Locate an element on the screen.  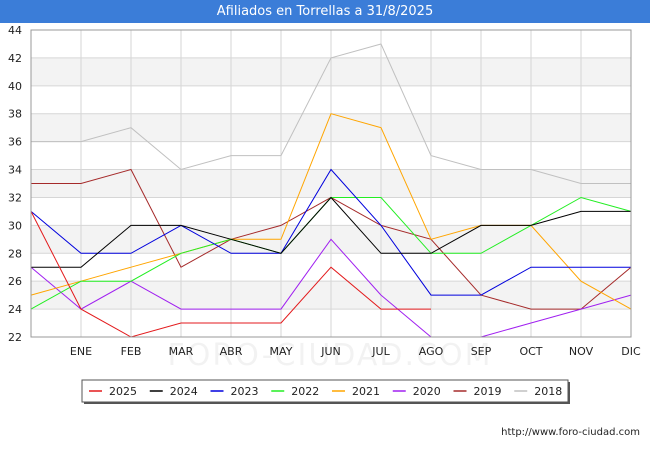
x-tick-label: DIC is located at coordinates (631, 351).